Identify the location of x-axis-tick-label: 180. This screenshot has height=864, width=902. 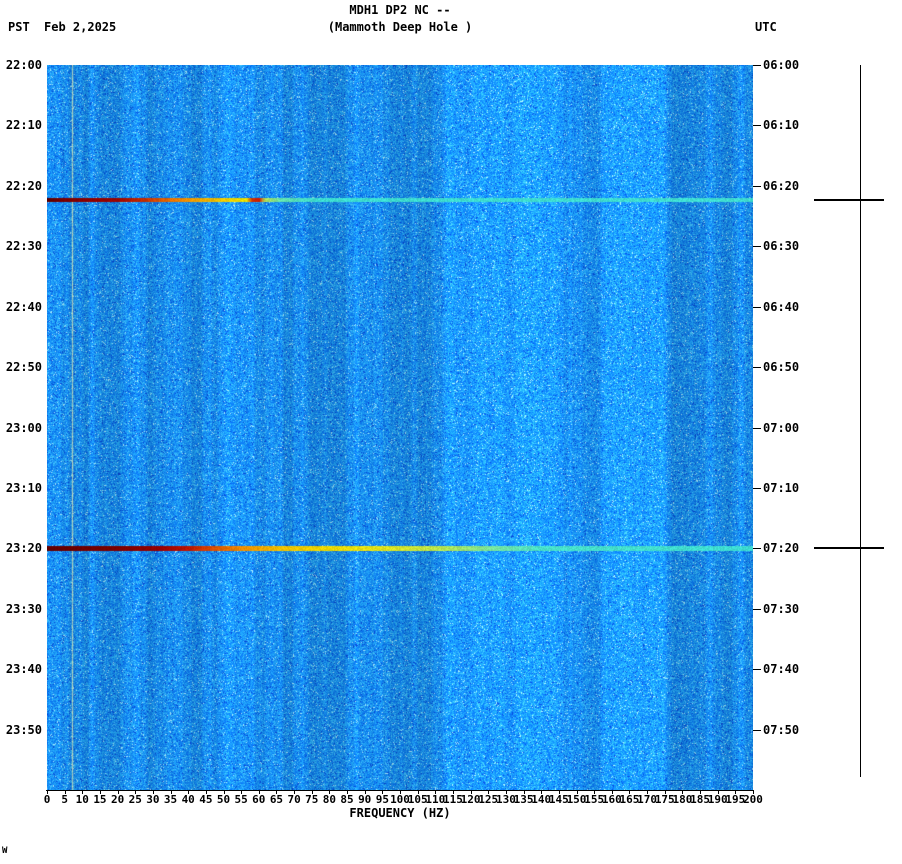
(682, 799).